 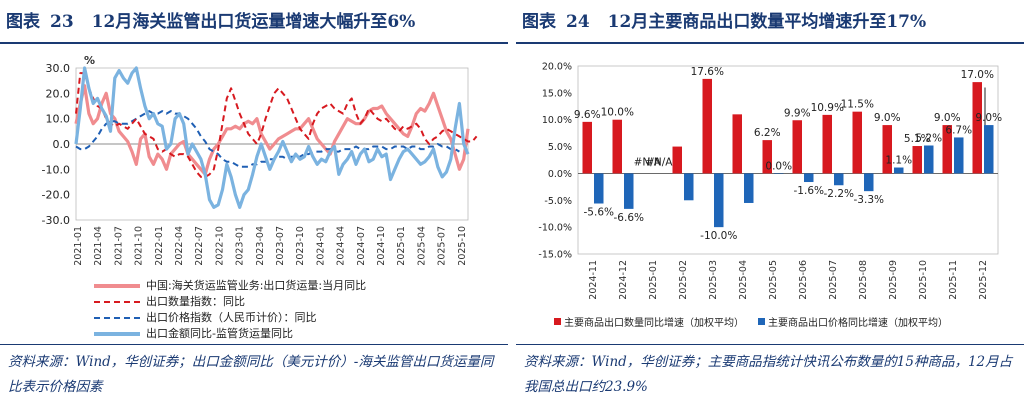 What do you see at coordinates (299, 334) in the screenshot?
I see `legend-item-series-4: 出口金额同比-监管货运量同比` at bounding box center [299, 334].